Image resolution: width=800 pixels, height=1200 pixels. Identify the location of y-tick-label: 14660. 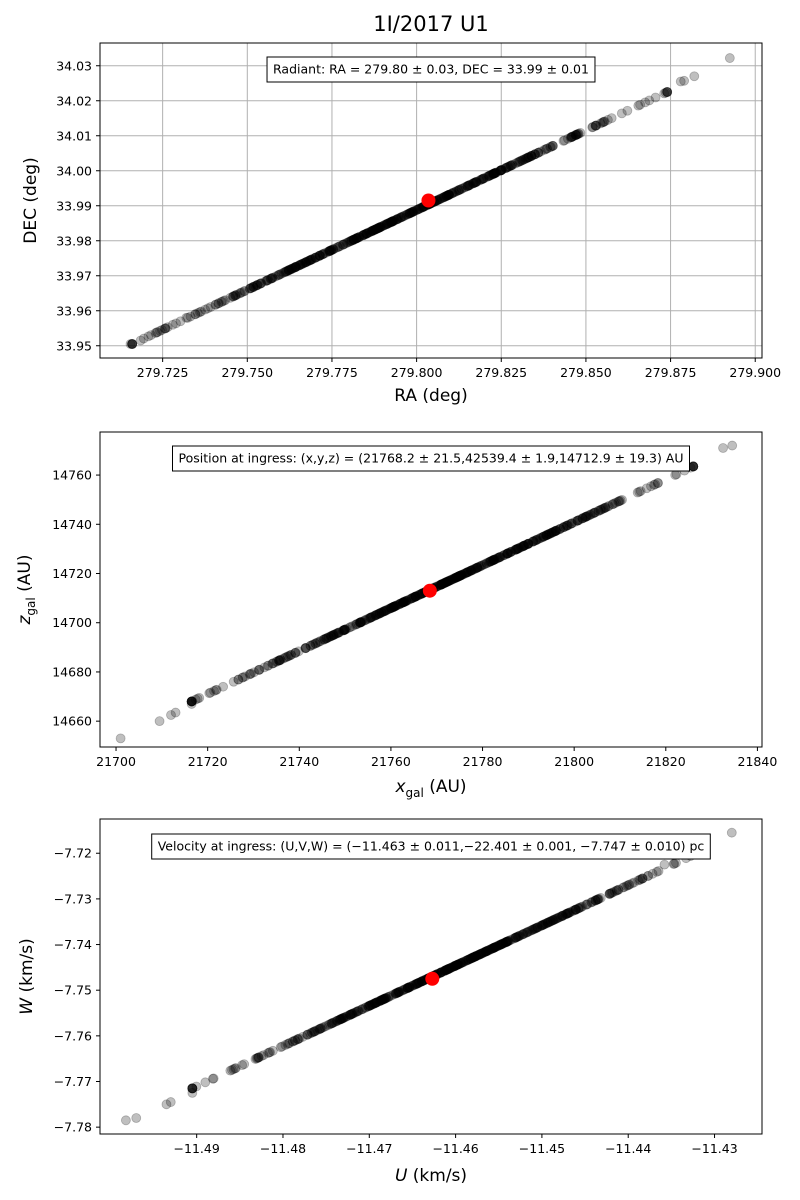
(72, 721).